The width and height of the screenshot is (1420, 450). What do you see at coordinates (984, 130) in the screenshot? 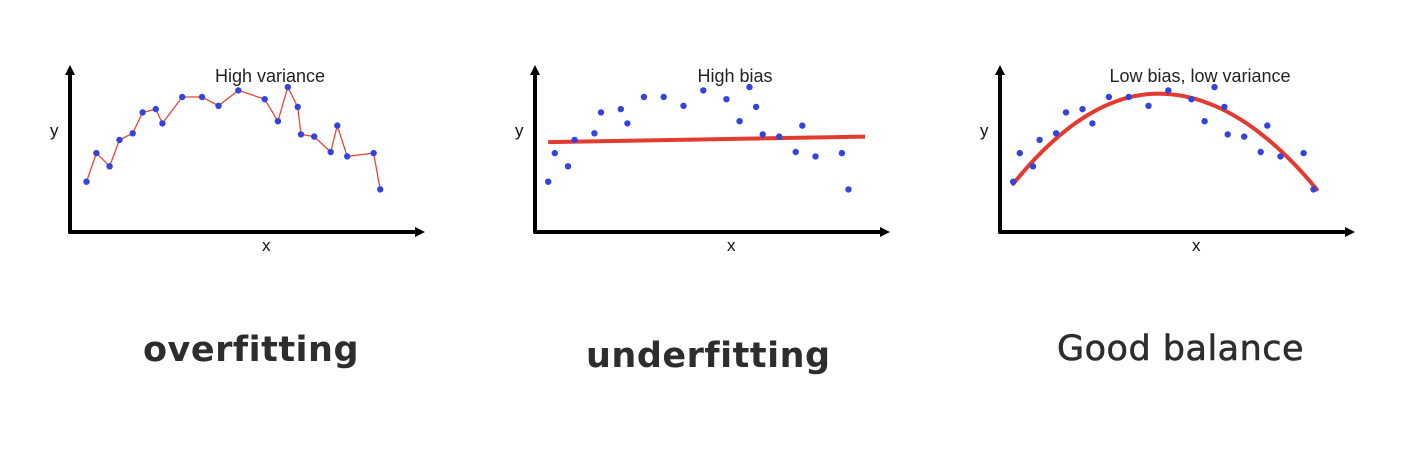
I see `good-y-label: y` at bounding box center [984, 130].